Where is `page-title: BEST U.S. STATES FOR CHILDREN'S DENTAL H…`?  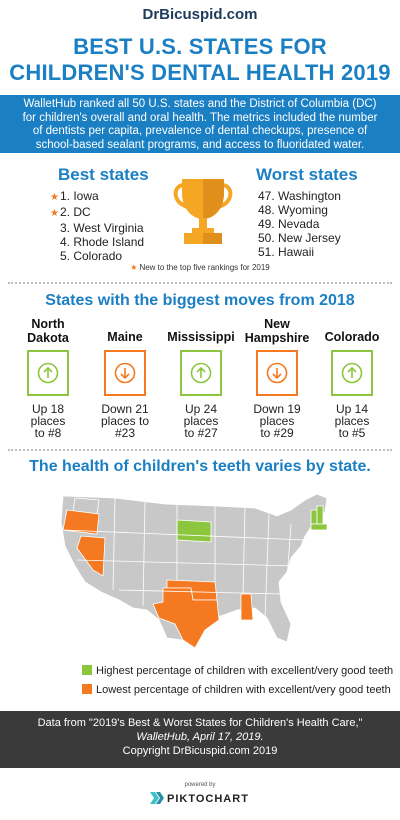 page-title: BEST U.S. STATES FOR CHILDREN'S DENTAL H… is located at coordinates (200, 60).